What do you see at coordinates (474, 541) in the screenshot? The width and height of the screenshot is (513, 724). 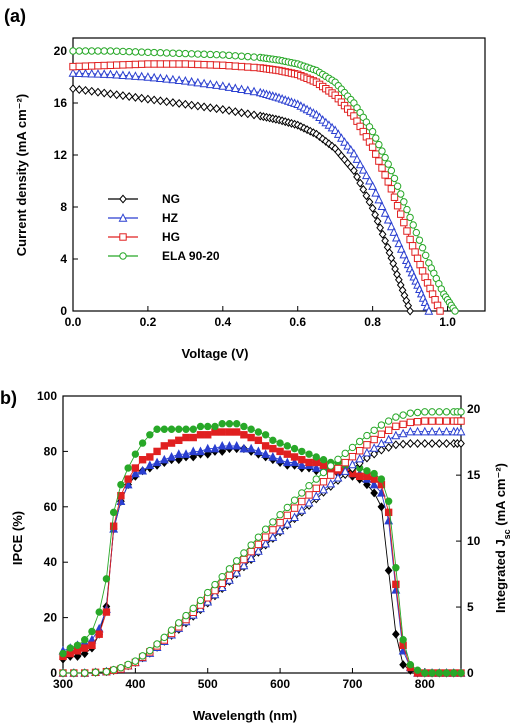 I see `panel-b-y2-tick-label: 10` at bounding box center [474, 541].